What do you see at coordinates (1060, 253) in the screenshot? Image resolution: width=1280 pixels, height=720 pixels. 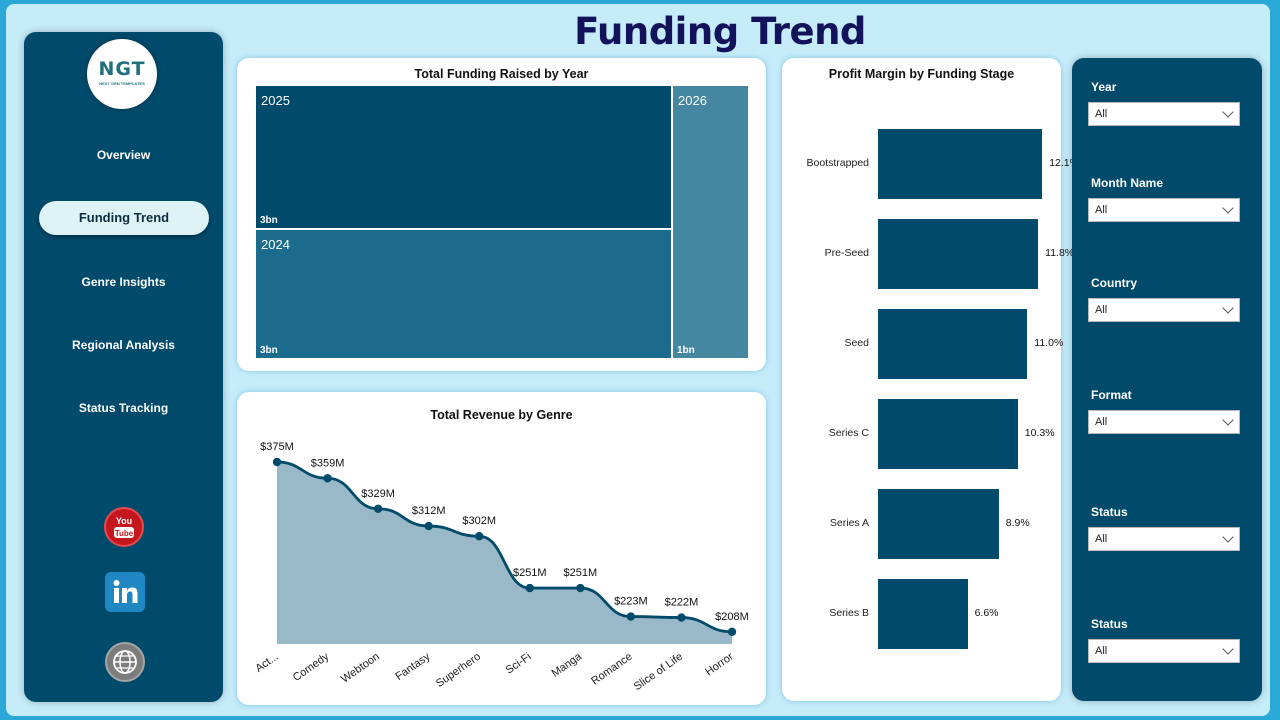 I see `profit-value-label: 11.8%` at bounding box center [1060, 253].